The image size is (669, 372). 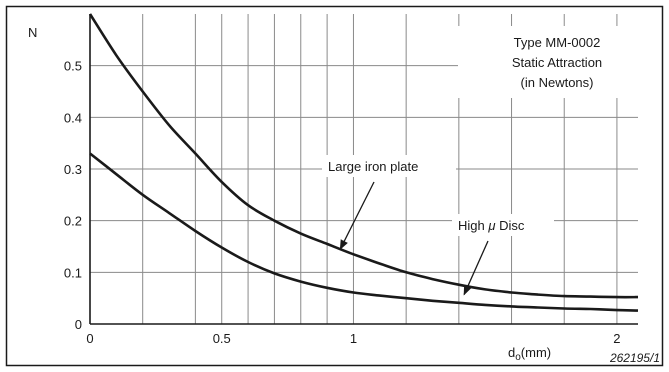 I want to click on x-axis-label-main: d, so click(x=511, y=352).